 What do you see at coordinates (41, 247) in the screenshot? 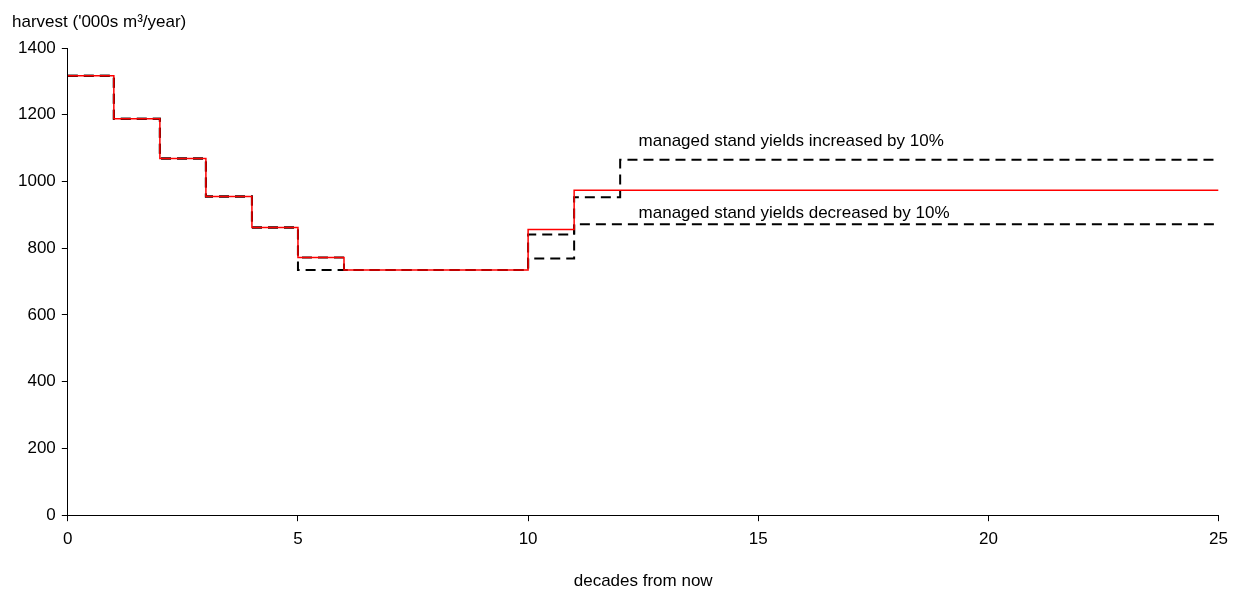
I see `y-tick-label: 800` at bounding box center [41, 247].